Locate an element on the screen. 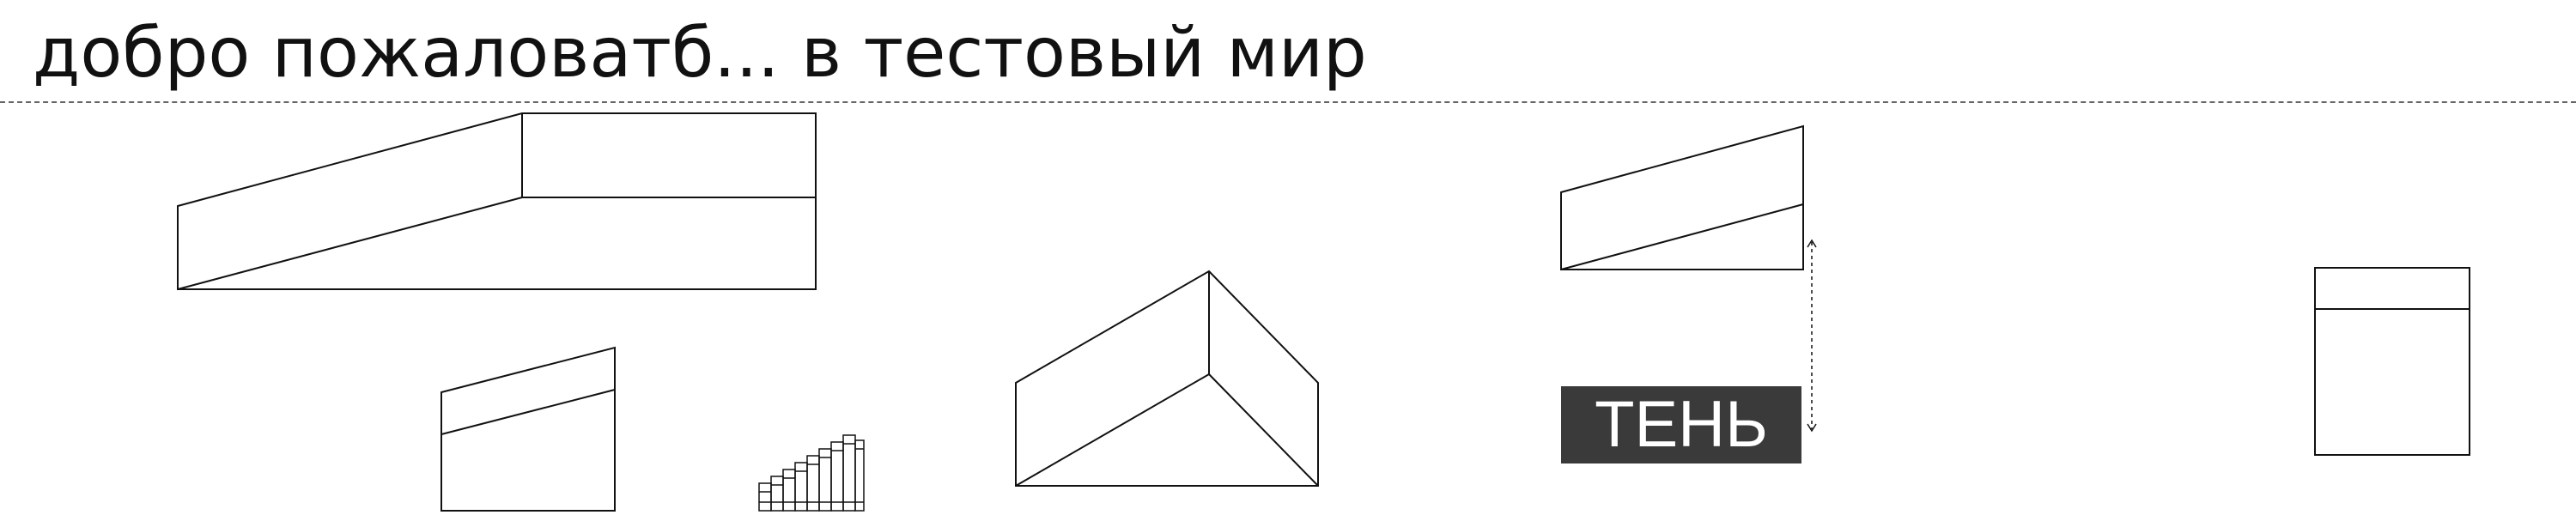  dashed-separator is located at coordinates (1288, 102).